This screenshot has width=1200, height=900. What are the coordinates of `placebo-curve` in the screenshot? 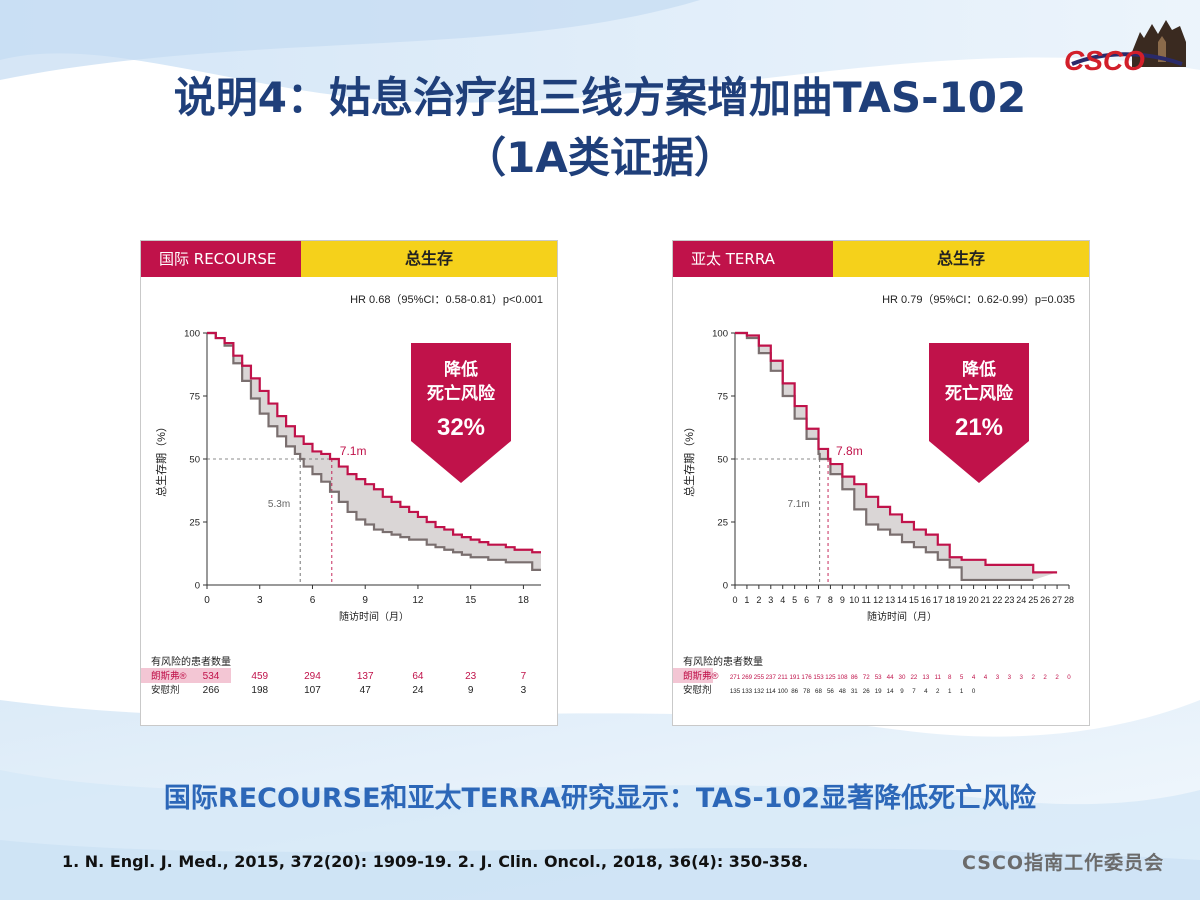 It's located at (374, 451).